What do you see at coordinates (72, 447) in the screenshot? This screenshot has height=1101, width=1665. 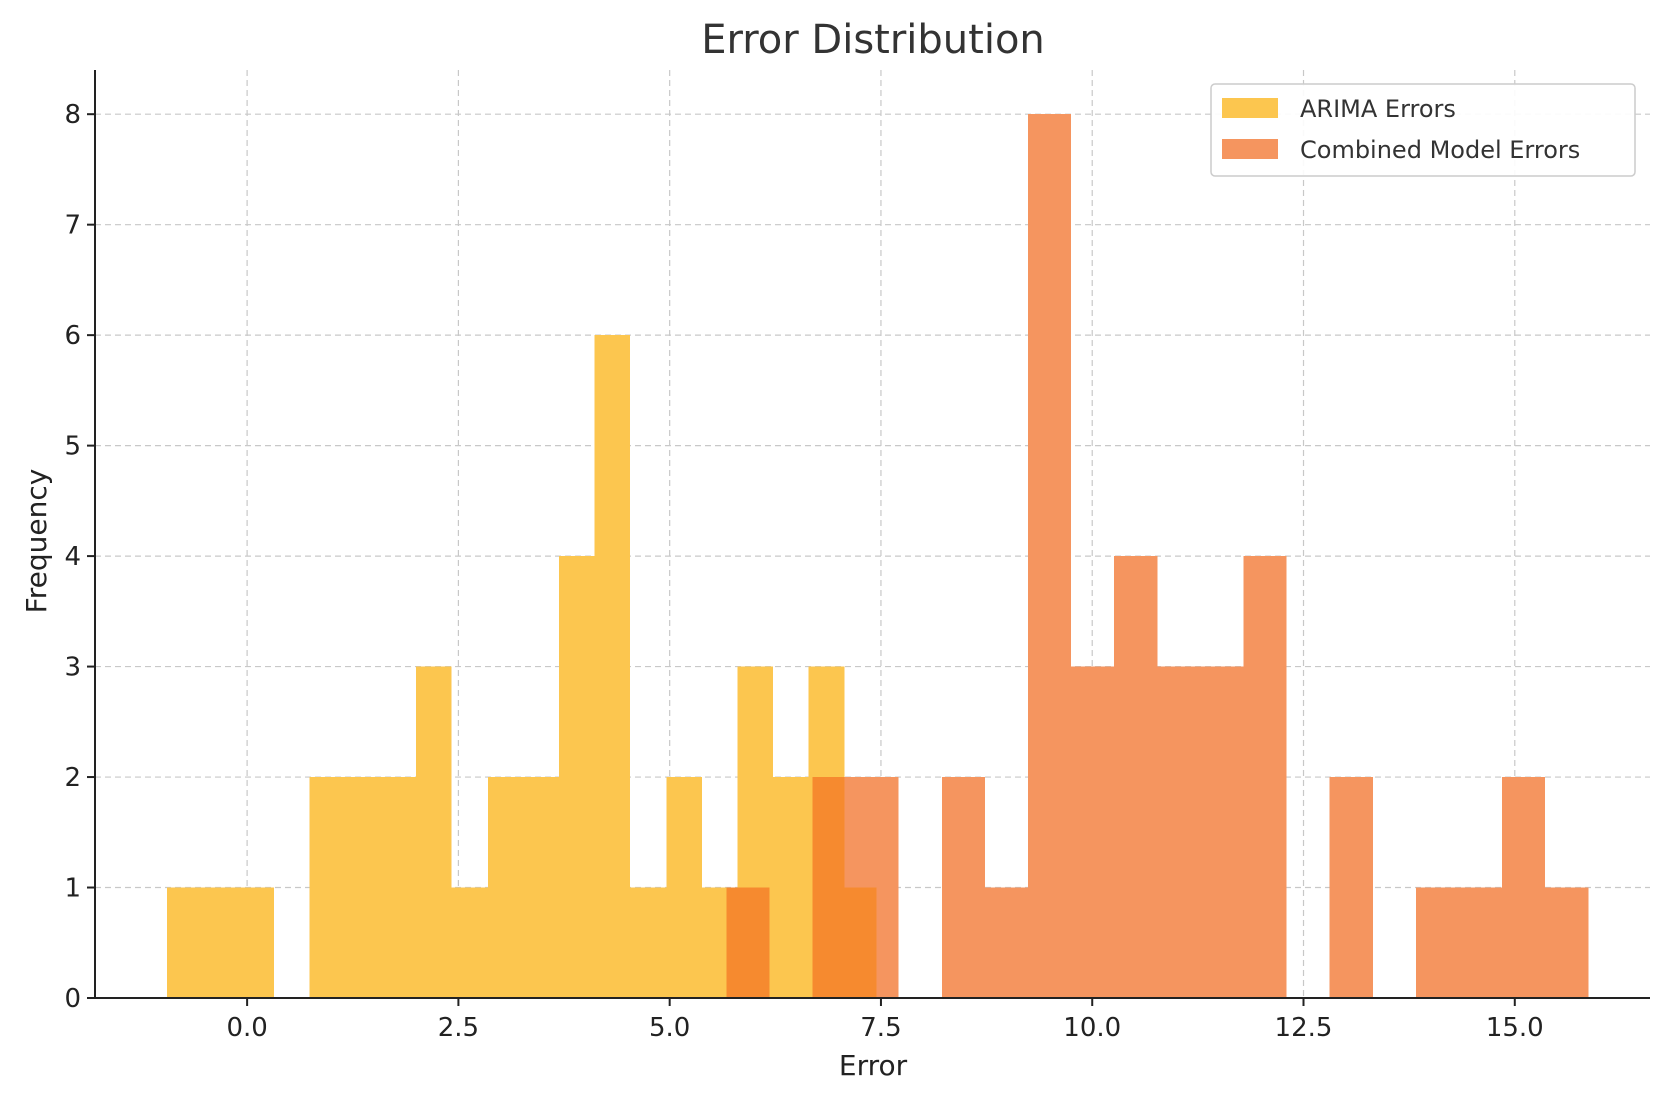 I see `y-tick-label: 5` at bounding box center [72, 447].